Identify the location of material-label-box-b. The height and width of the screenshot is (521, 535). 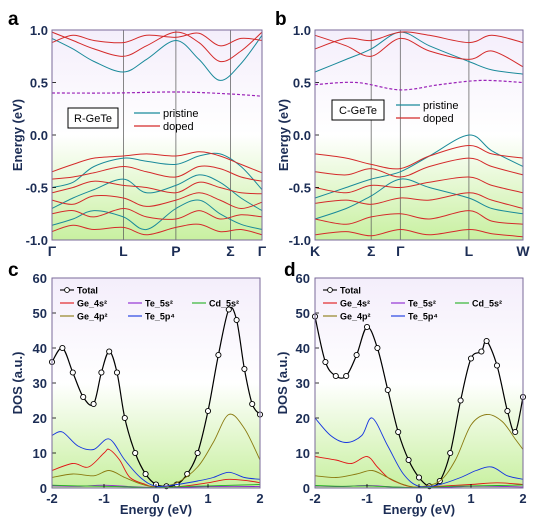
(358, 110).